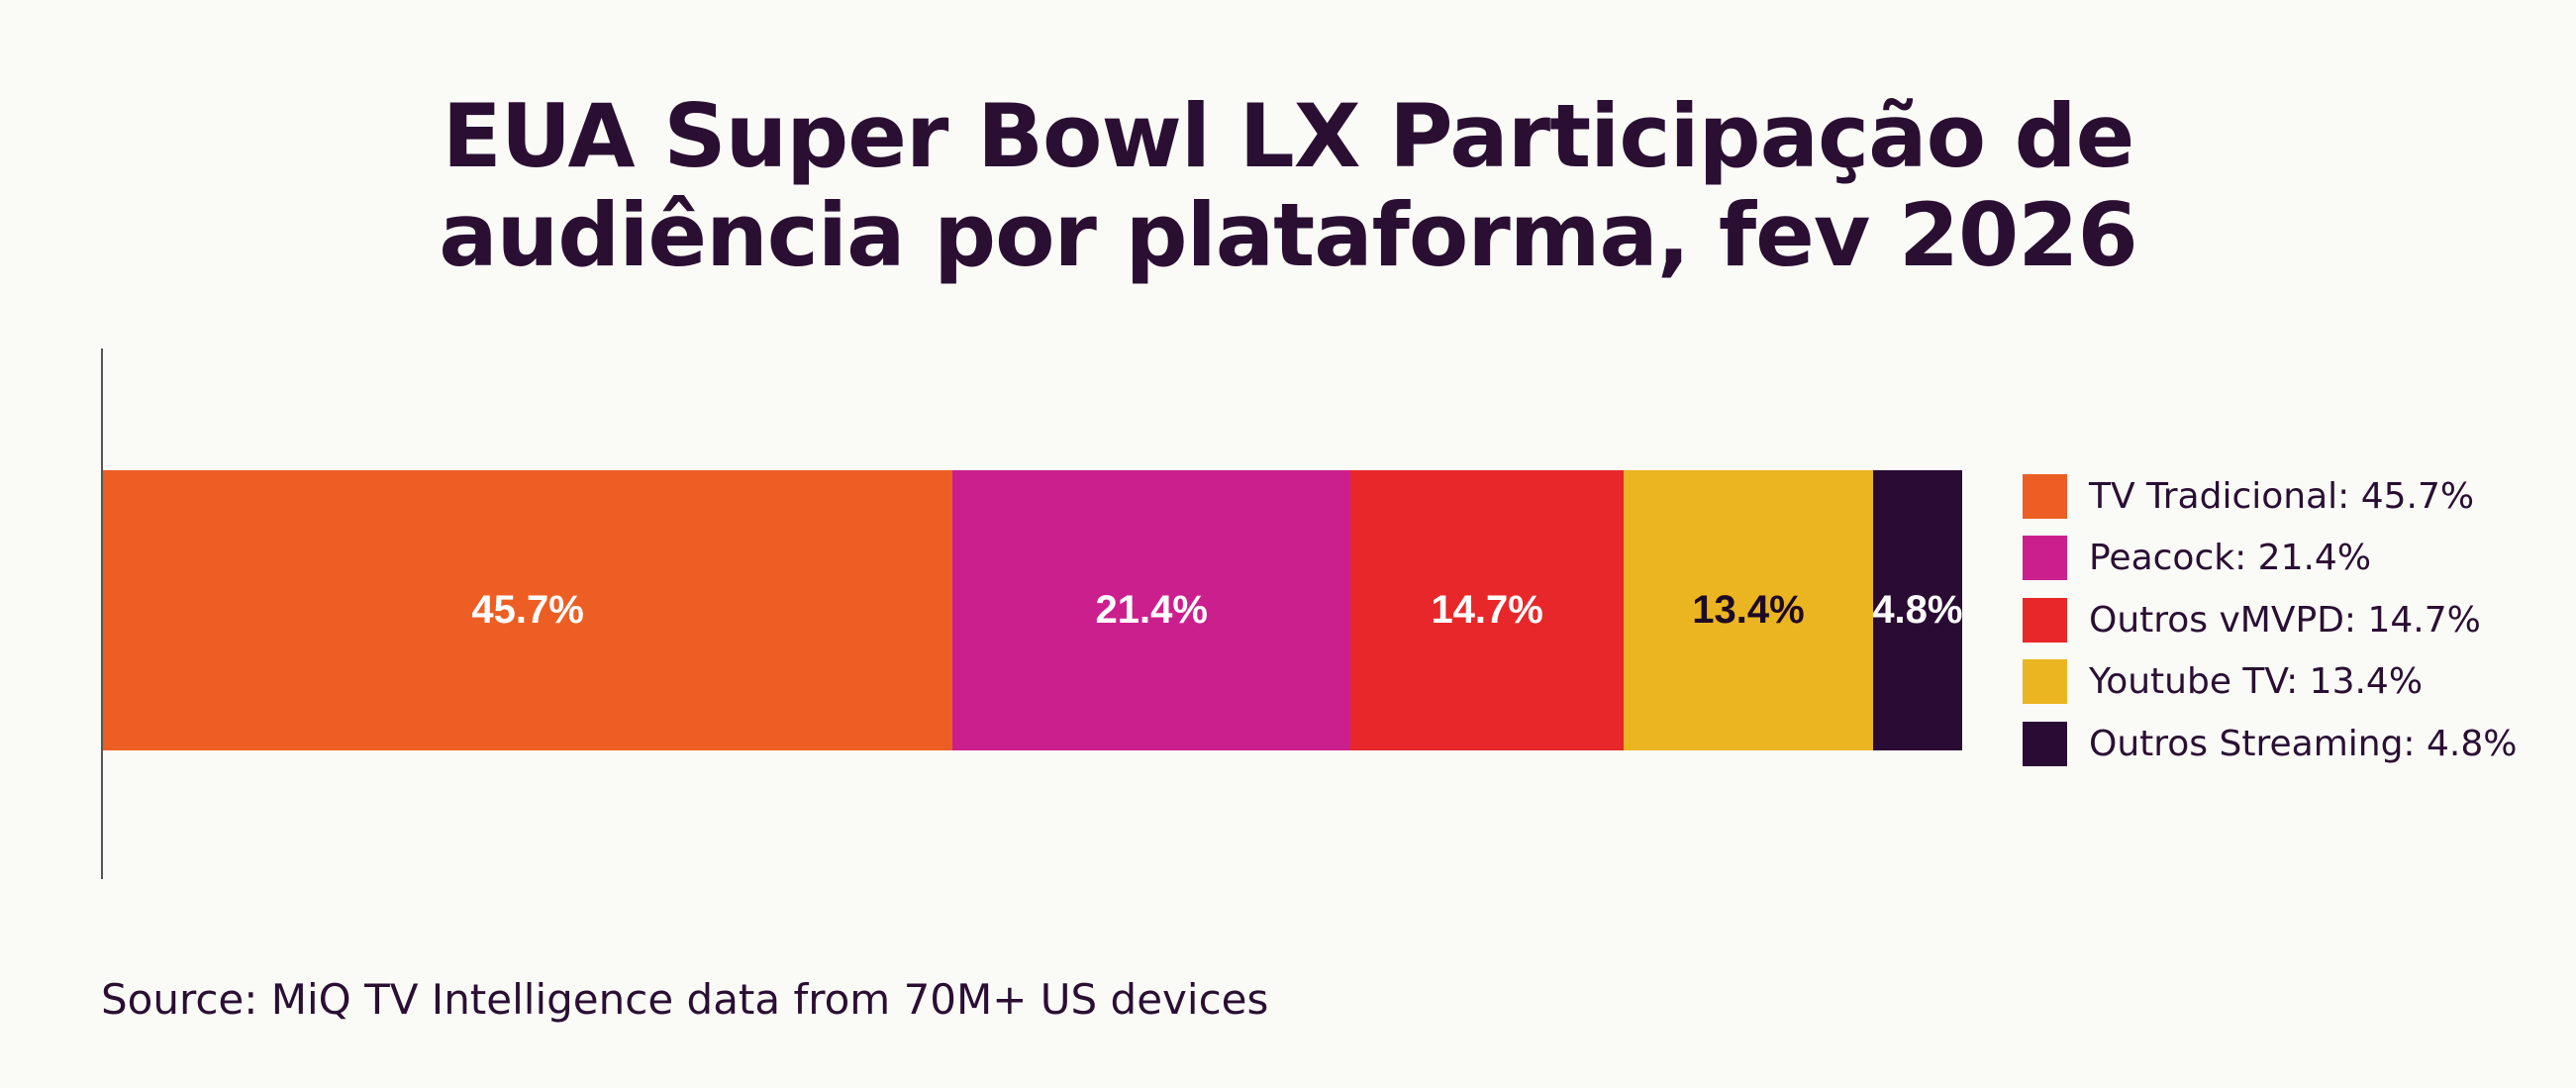  I want to click on bar-segment-outros-vmvpd: 14.7%, so click(1487, 610).